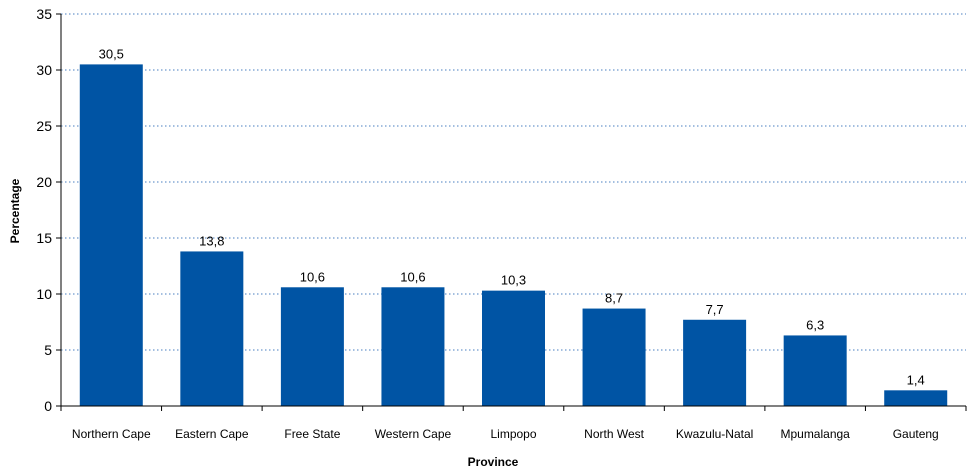  Describe the element at coordinates (815, 324) in the screenshot. I see `data-label: 6,3` at that location.